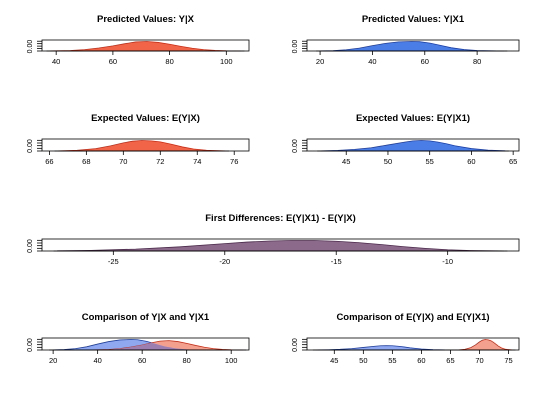 The height and width of the screenshot is (400, 540). What do you see at coordinates (86, 161) in the screenshot?
I see `x-tick-label: 68` at bounding box center [86, 161].